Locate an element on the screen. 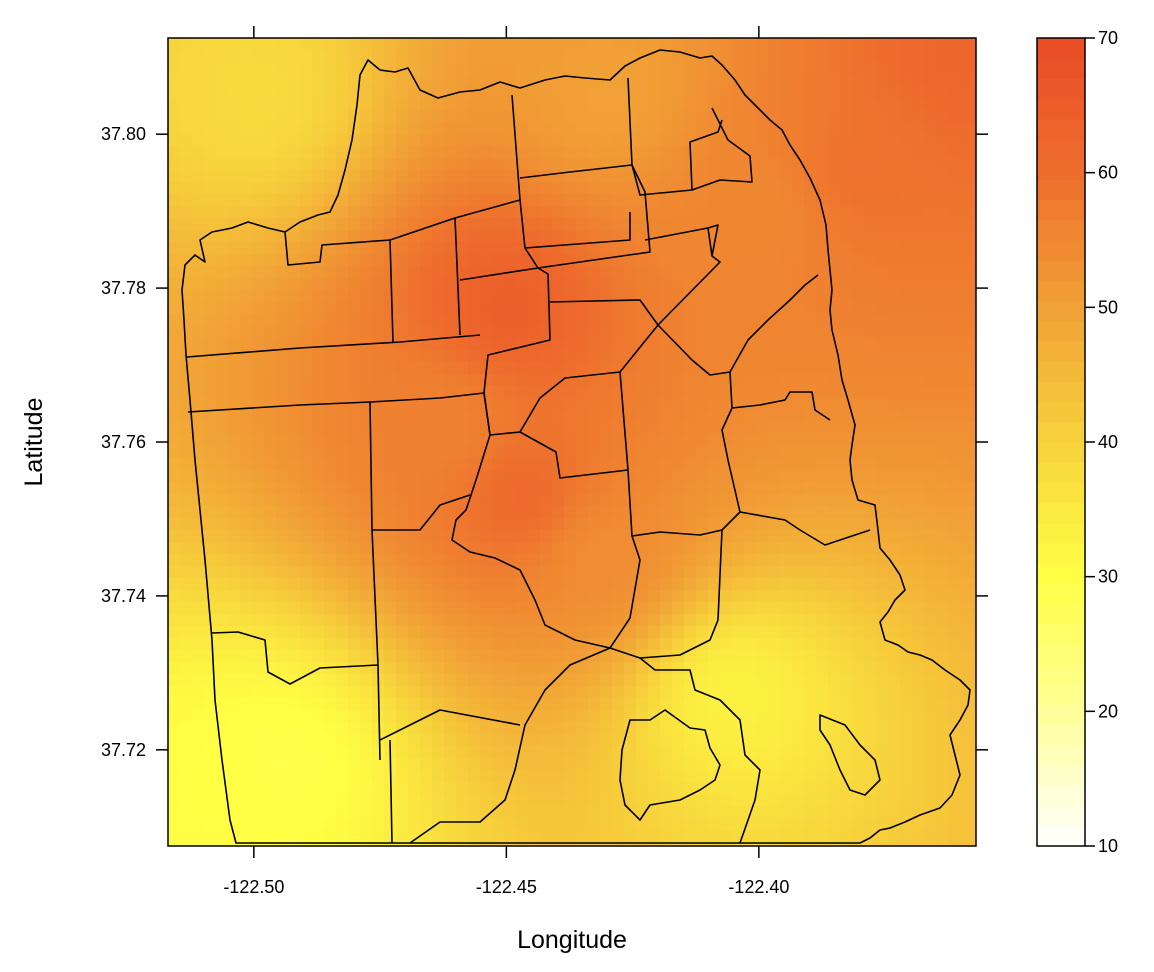 The width and height of the screenshot is (1154, 972). y-axis-title: Latitude is located at coordinates (34, 442).